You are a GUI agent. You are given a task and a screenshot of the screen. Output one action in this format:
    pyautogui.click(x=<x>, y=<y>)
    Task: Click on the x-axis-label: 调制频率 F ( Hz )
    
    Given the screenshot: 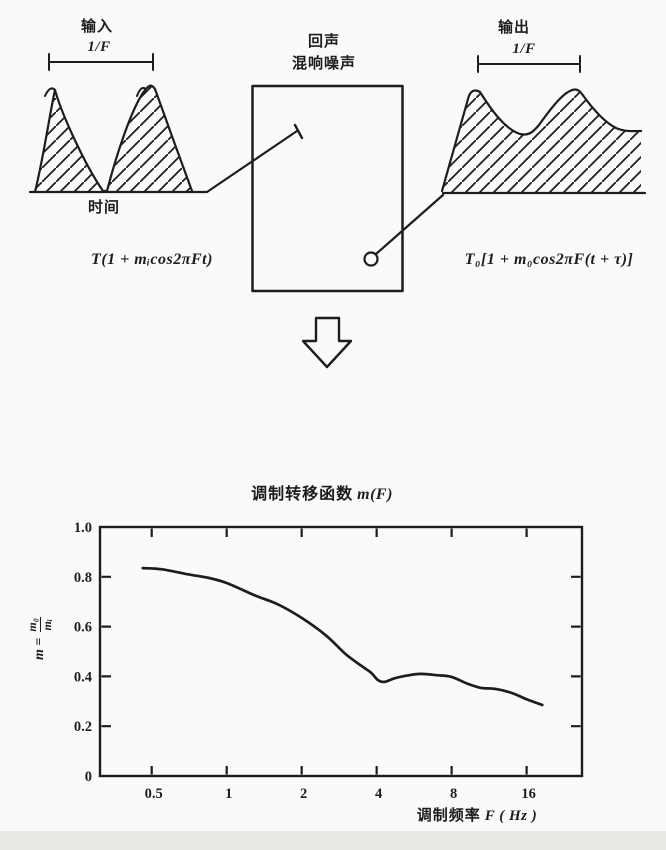 What is the action you would take?
    pyautogui.click(x=477, y=815)
    